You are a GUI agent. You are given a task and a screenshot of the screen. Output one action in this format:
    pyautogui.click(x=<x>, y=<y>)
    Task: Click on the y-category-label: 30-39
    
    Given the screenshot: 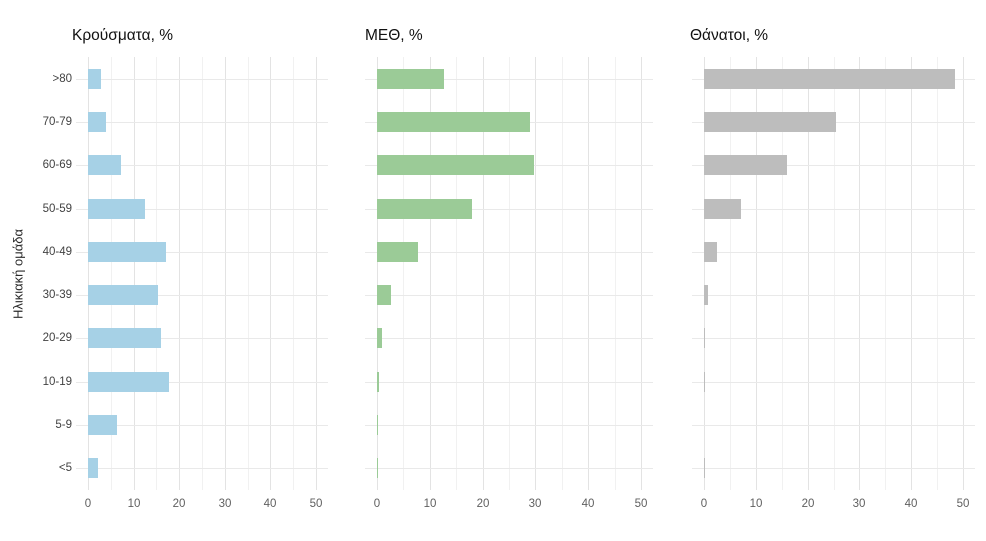 What is the action you would take?
    pyautogui.click(x=57, y=295)
    